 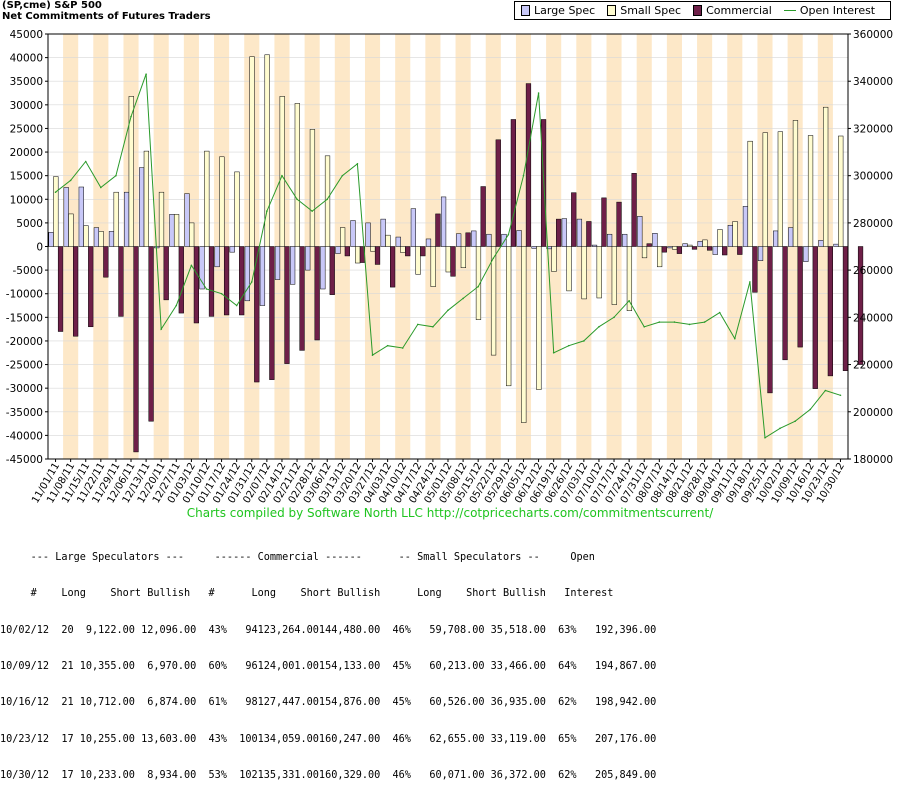 What do you see at coordinates (27, 271) in the screenshot?
I see `y-tick-label: -5000` at bounding box center [27, 271].